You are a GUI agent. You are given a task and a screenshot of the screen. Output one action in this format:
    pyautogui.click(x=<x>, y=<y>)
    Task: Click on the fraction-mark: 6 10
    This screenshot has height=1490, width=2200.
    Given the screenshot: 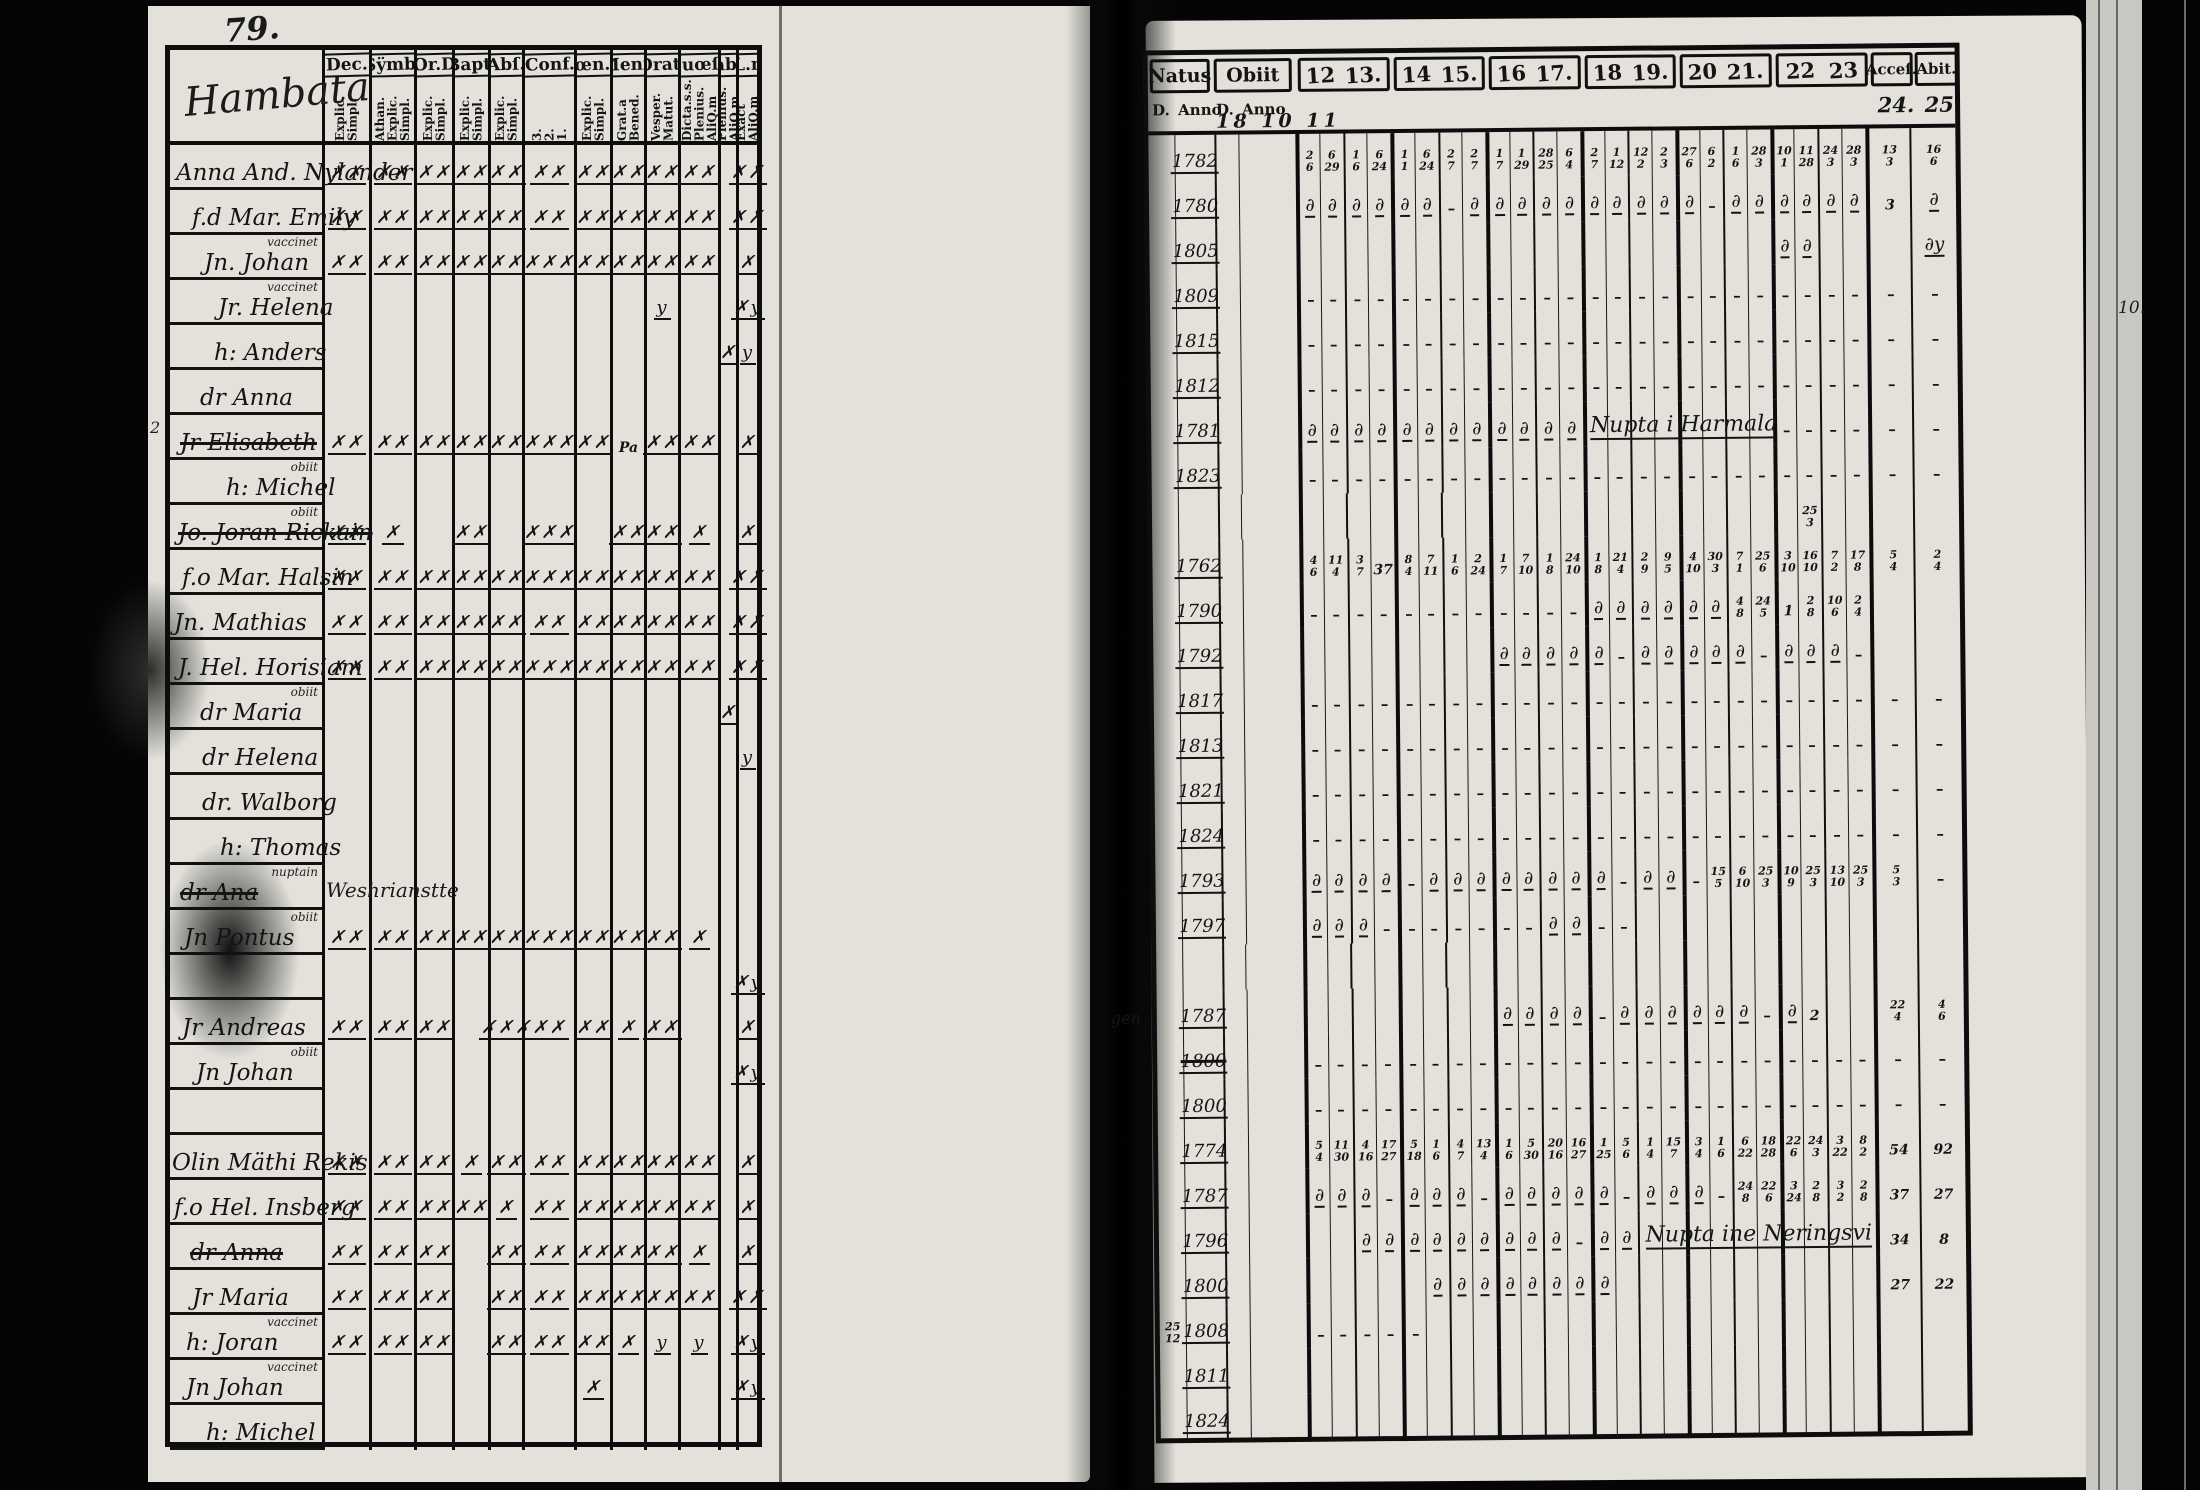 What is the action you would take?
    pyautogui.click(x=1742, y=877)
    